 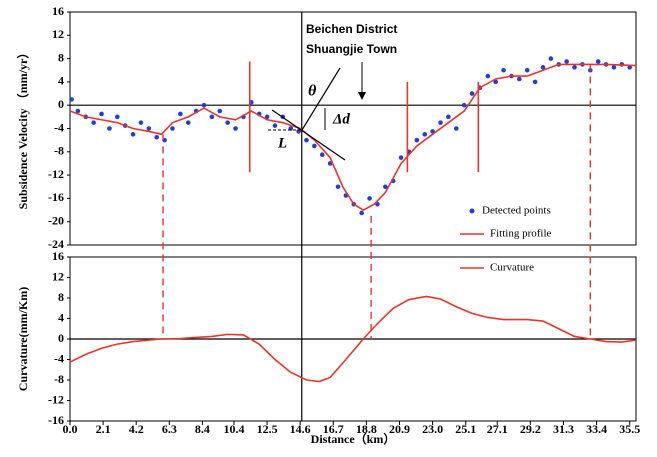 I want to click on x-tick-label: 33.4, so click(x=596, y=429).